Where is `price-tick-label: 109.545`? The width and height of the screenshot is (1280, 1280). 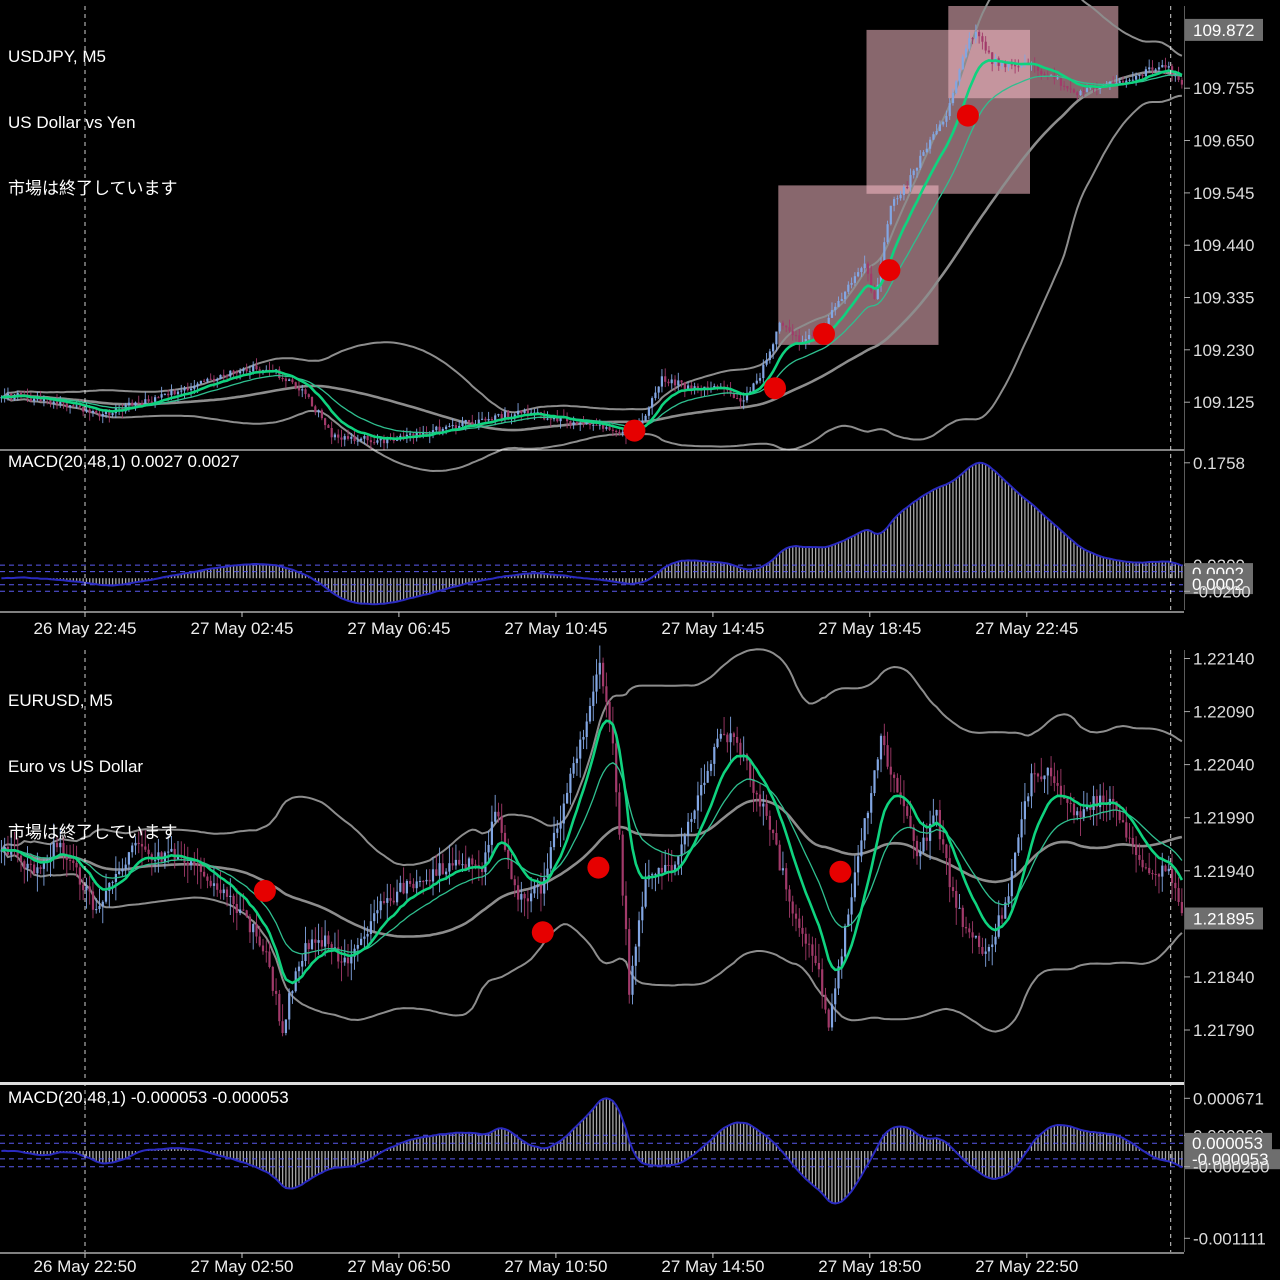
price-tick-label: 109.545 is located at coordinates (1223, 193).